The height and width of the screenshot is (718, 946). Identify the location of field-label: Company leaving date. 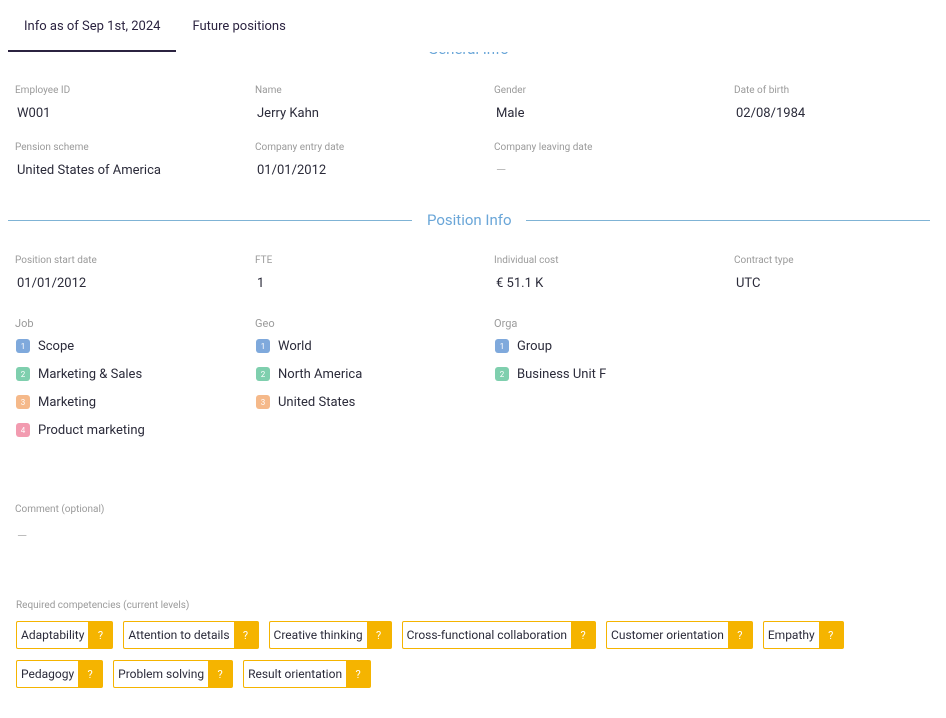
(543, 147).